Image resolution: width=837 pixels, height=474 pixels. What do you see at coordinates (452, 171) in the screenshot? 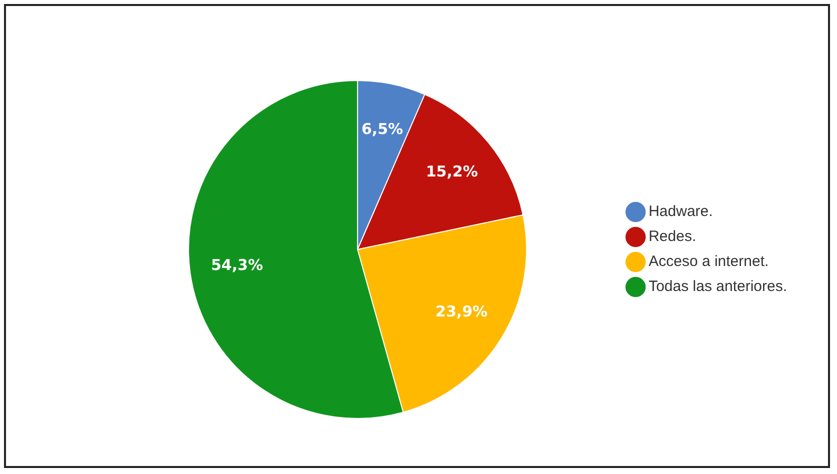
I see `data-label: 15,2%` at bounding box center [452, 171].